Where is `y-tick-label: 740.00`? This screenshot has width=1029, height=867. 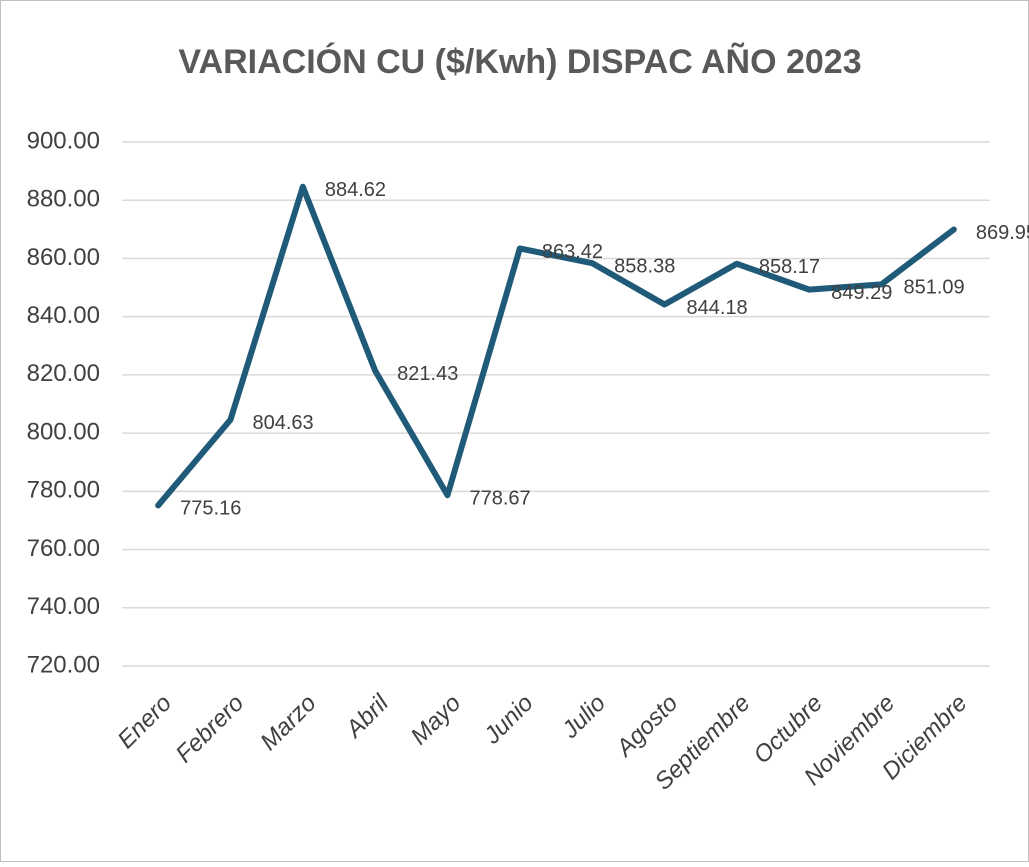
y-tick-label: 740.00 is located at coordinates (63, 606).